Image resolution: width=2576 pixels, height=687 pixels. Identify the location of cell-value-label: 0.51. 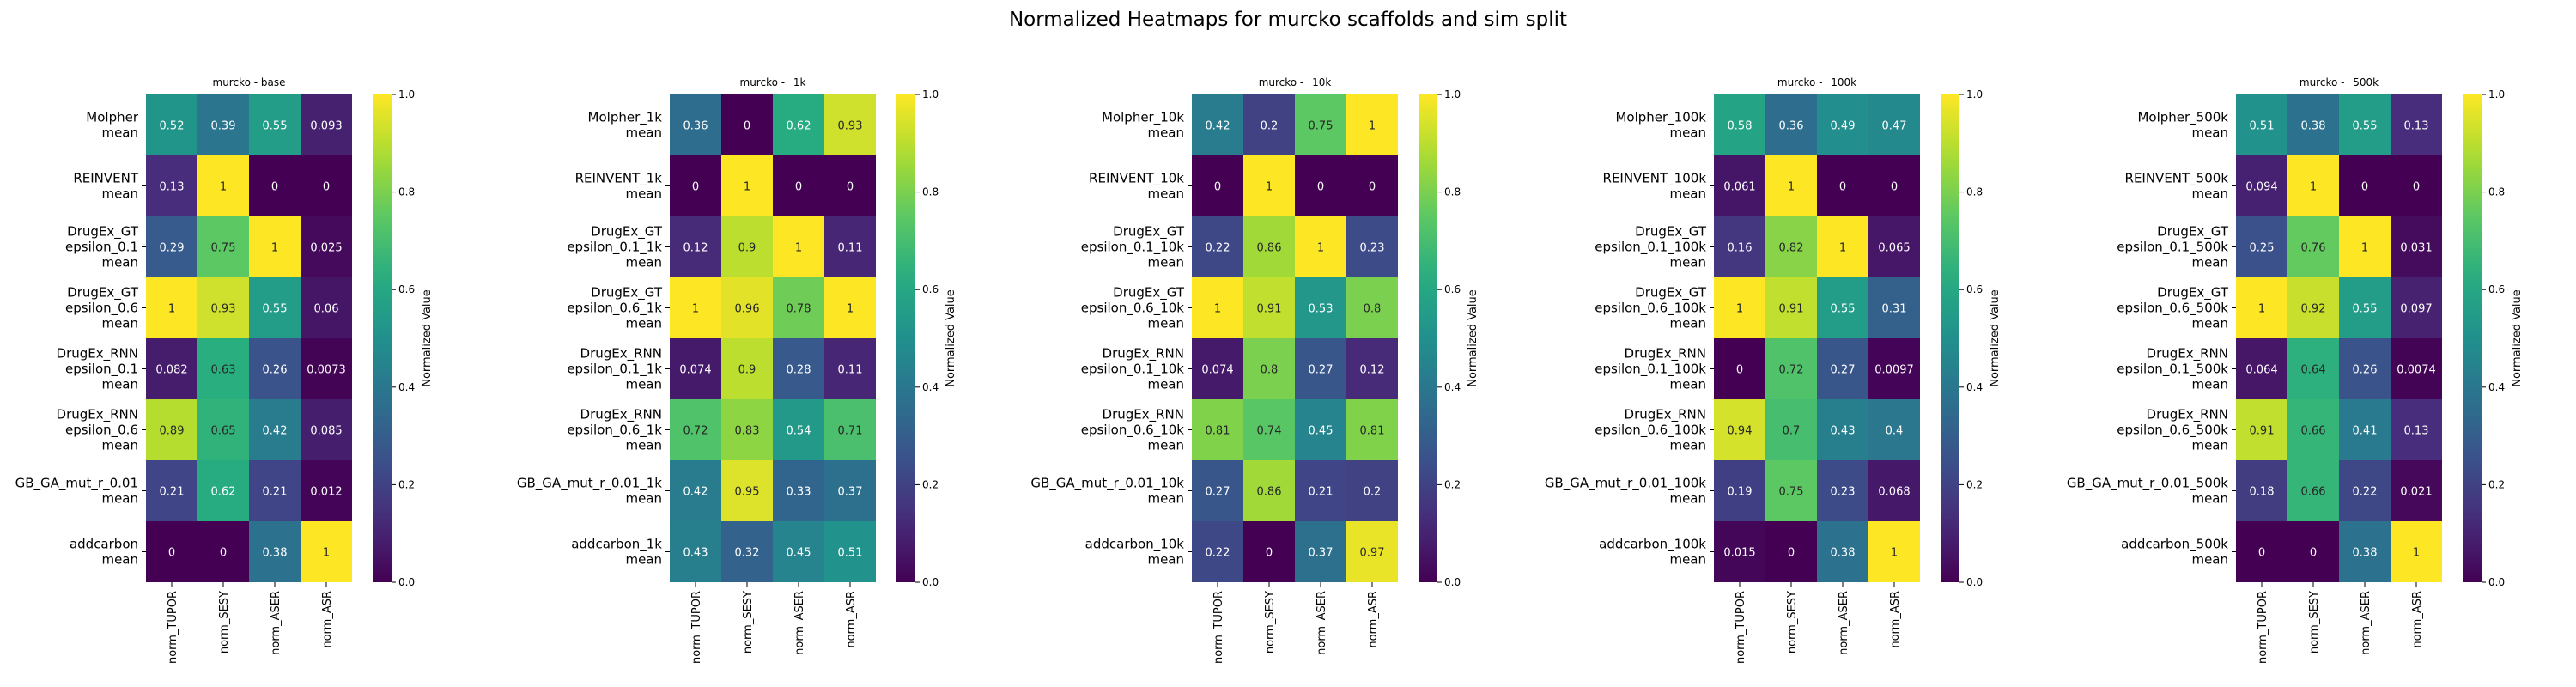
(850, 553).